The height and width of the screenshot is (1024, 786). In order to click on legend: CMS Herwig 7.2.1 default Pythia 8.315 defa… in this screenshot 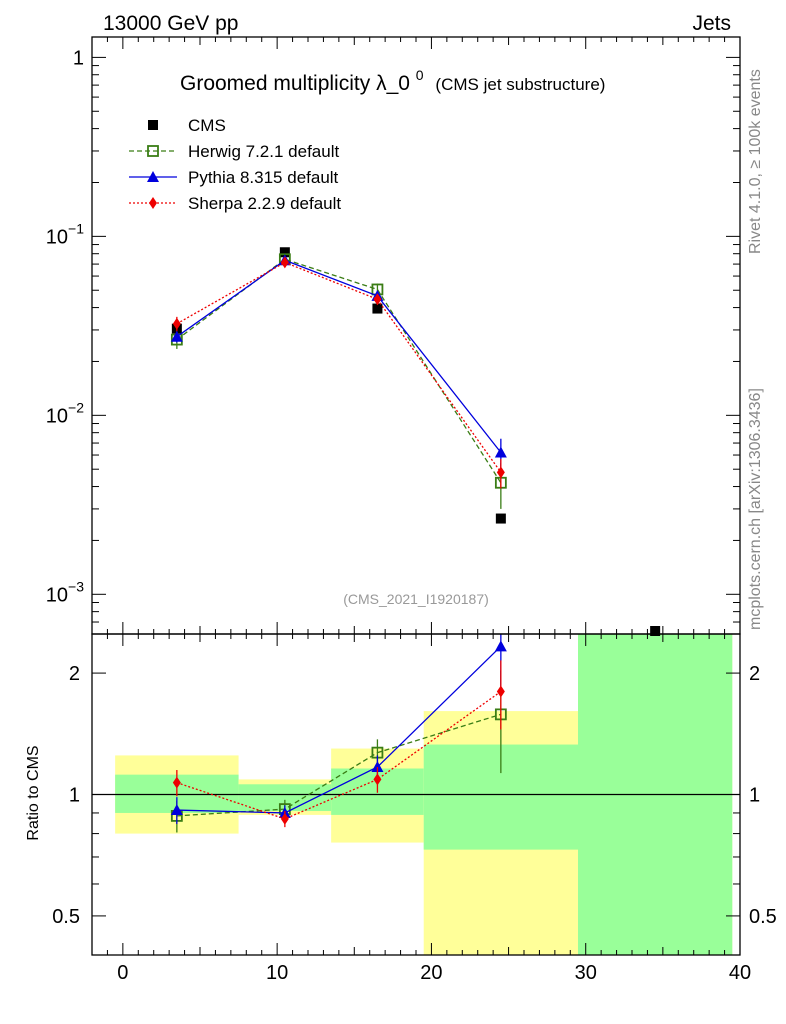, I will do `click(235, 164)`.